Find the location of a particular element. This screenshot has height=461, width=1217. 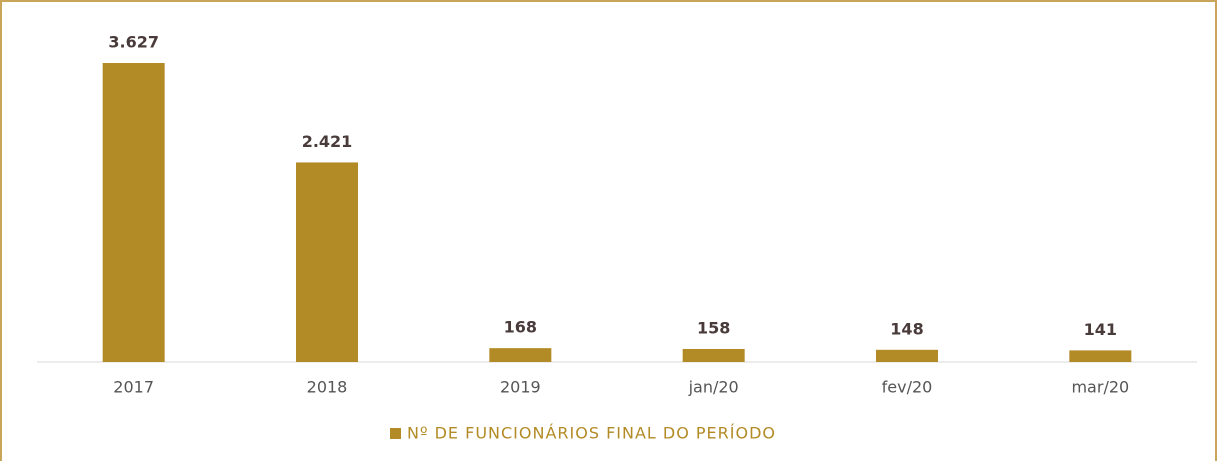

data-label: 3.627 is located at coordinates (133, 42).